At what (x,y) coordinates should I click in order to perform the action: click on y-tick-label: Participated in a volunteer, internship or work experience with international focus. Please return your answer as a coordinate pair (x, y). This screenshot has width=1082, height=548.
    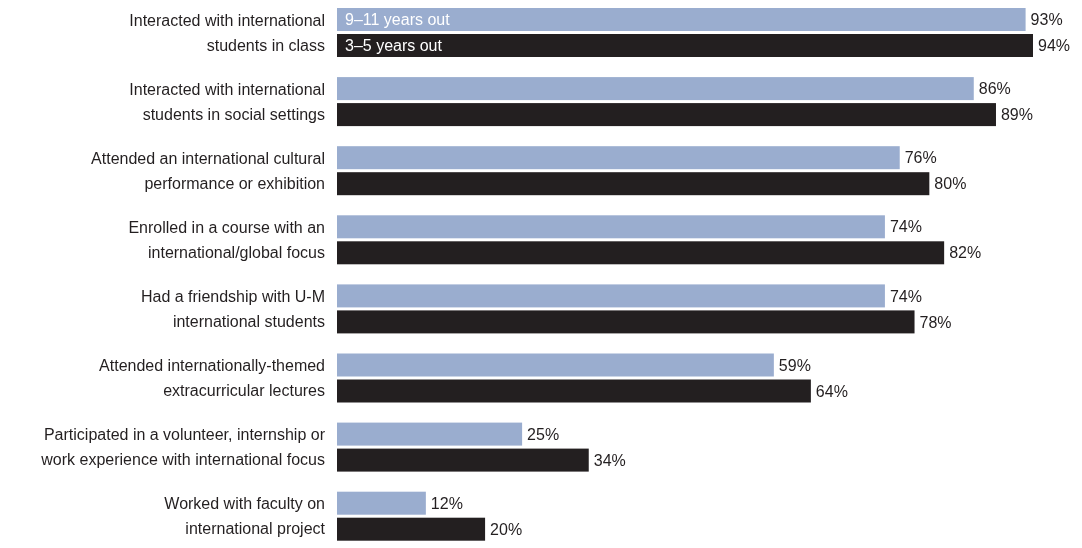
    Looking at the image, I should click on (183, 447).